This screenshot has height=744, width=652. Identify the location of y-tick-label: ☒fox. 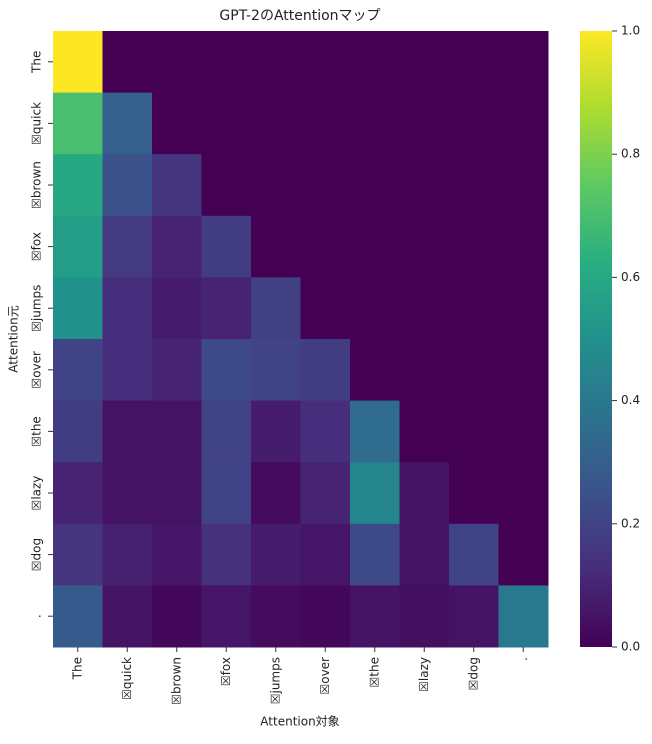
(37, 246).